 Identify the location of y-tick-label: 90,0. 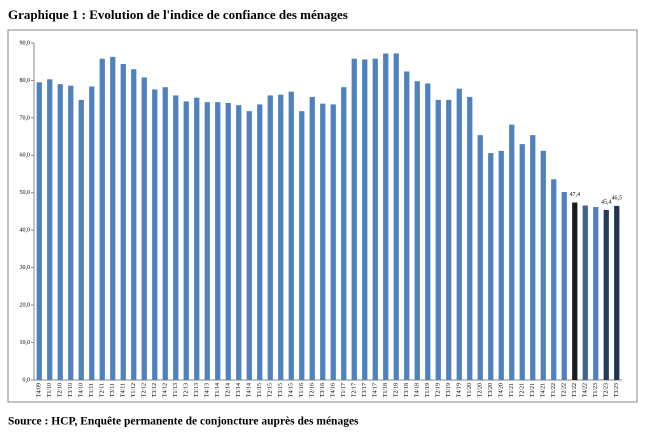
(25, 43).